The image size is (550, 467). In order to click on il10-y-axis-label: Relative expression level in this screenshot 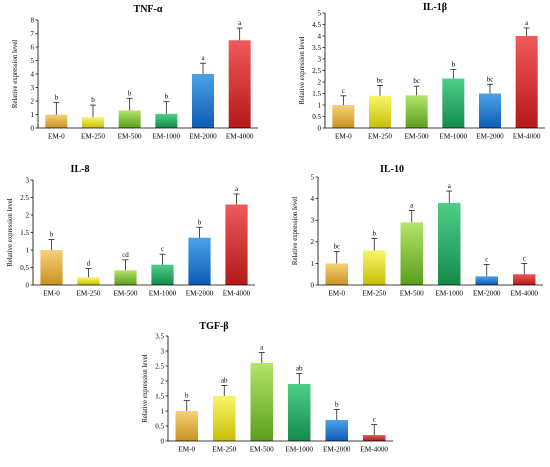, I will do `click(295, 231)`.